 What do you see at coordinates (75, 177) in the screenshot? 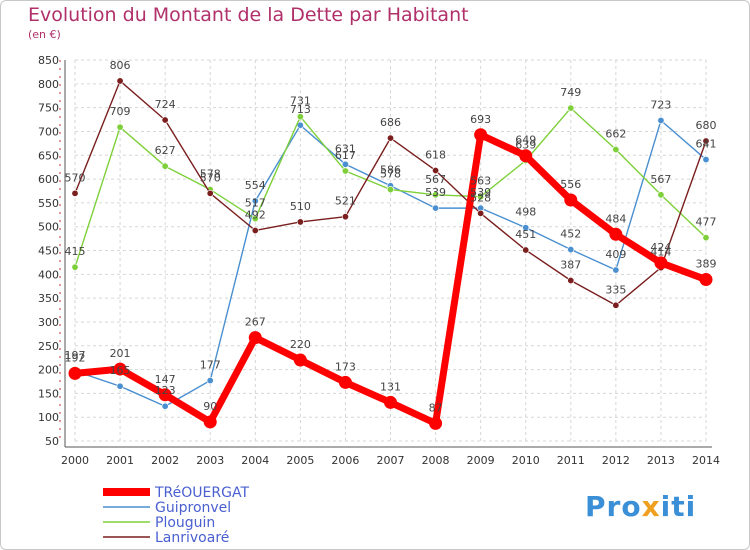
I see `data-label: 570` at bounding box center [75, 177].